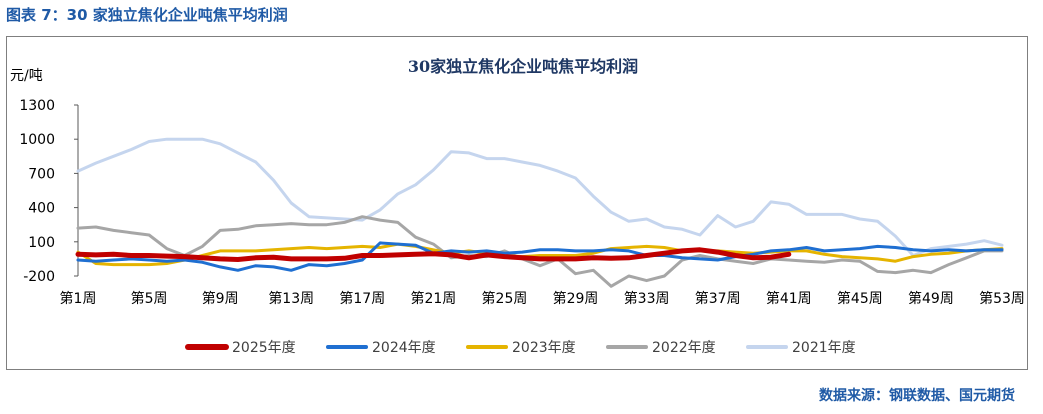 The height and width of the screenshot is (414, 1043). What do you see at coordinates (433, 254) in the screenshot?
I see `series-line-2025年度` at bounding box center [433, 254].